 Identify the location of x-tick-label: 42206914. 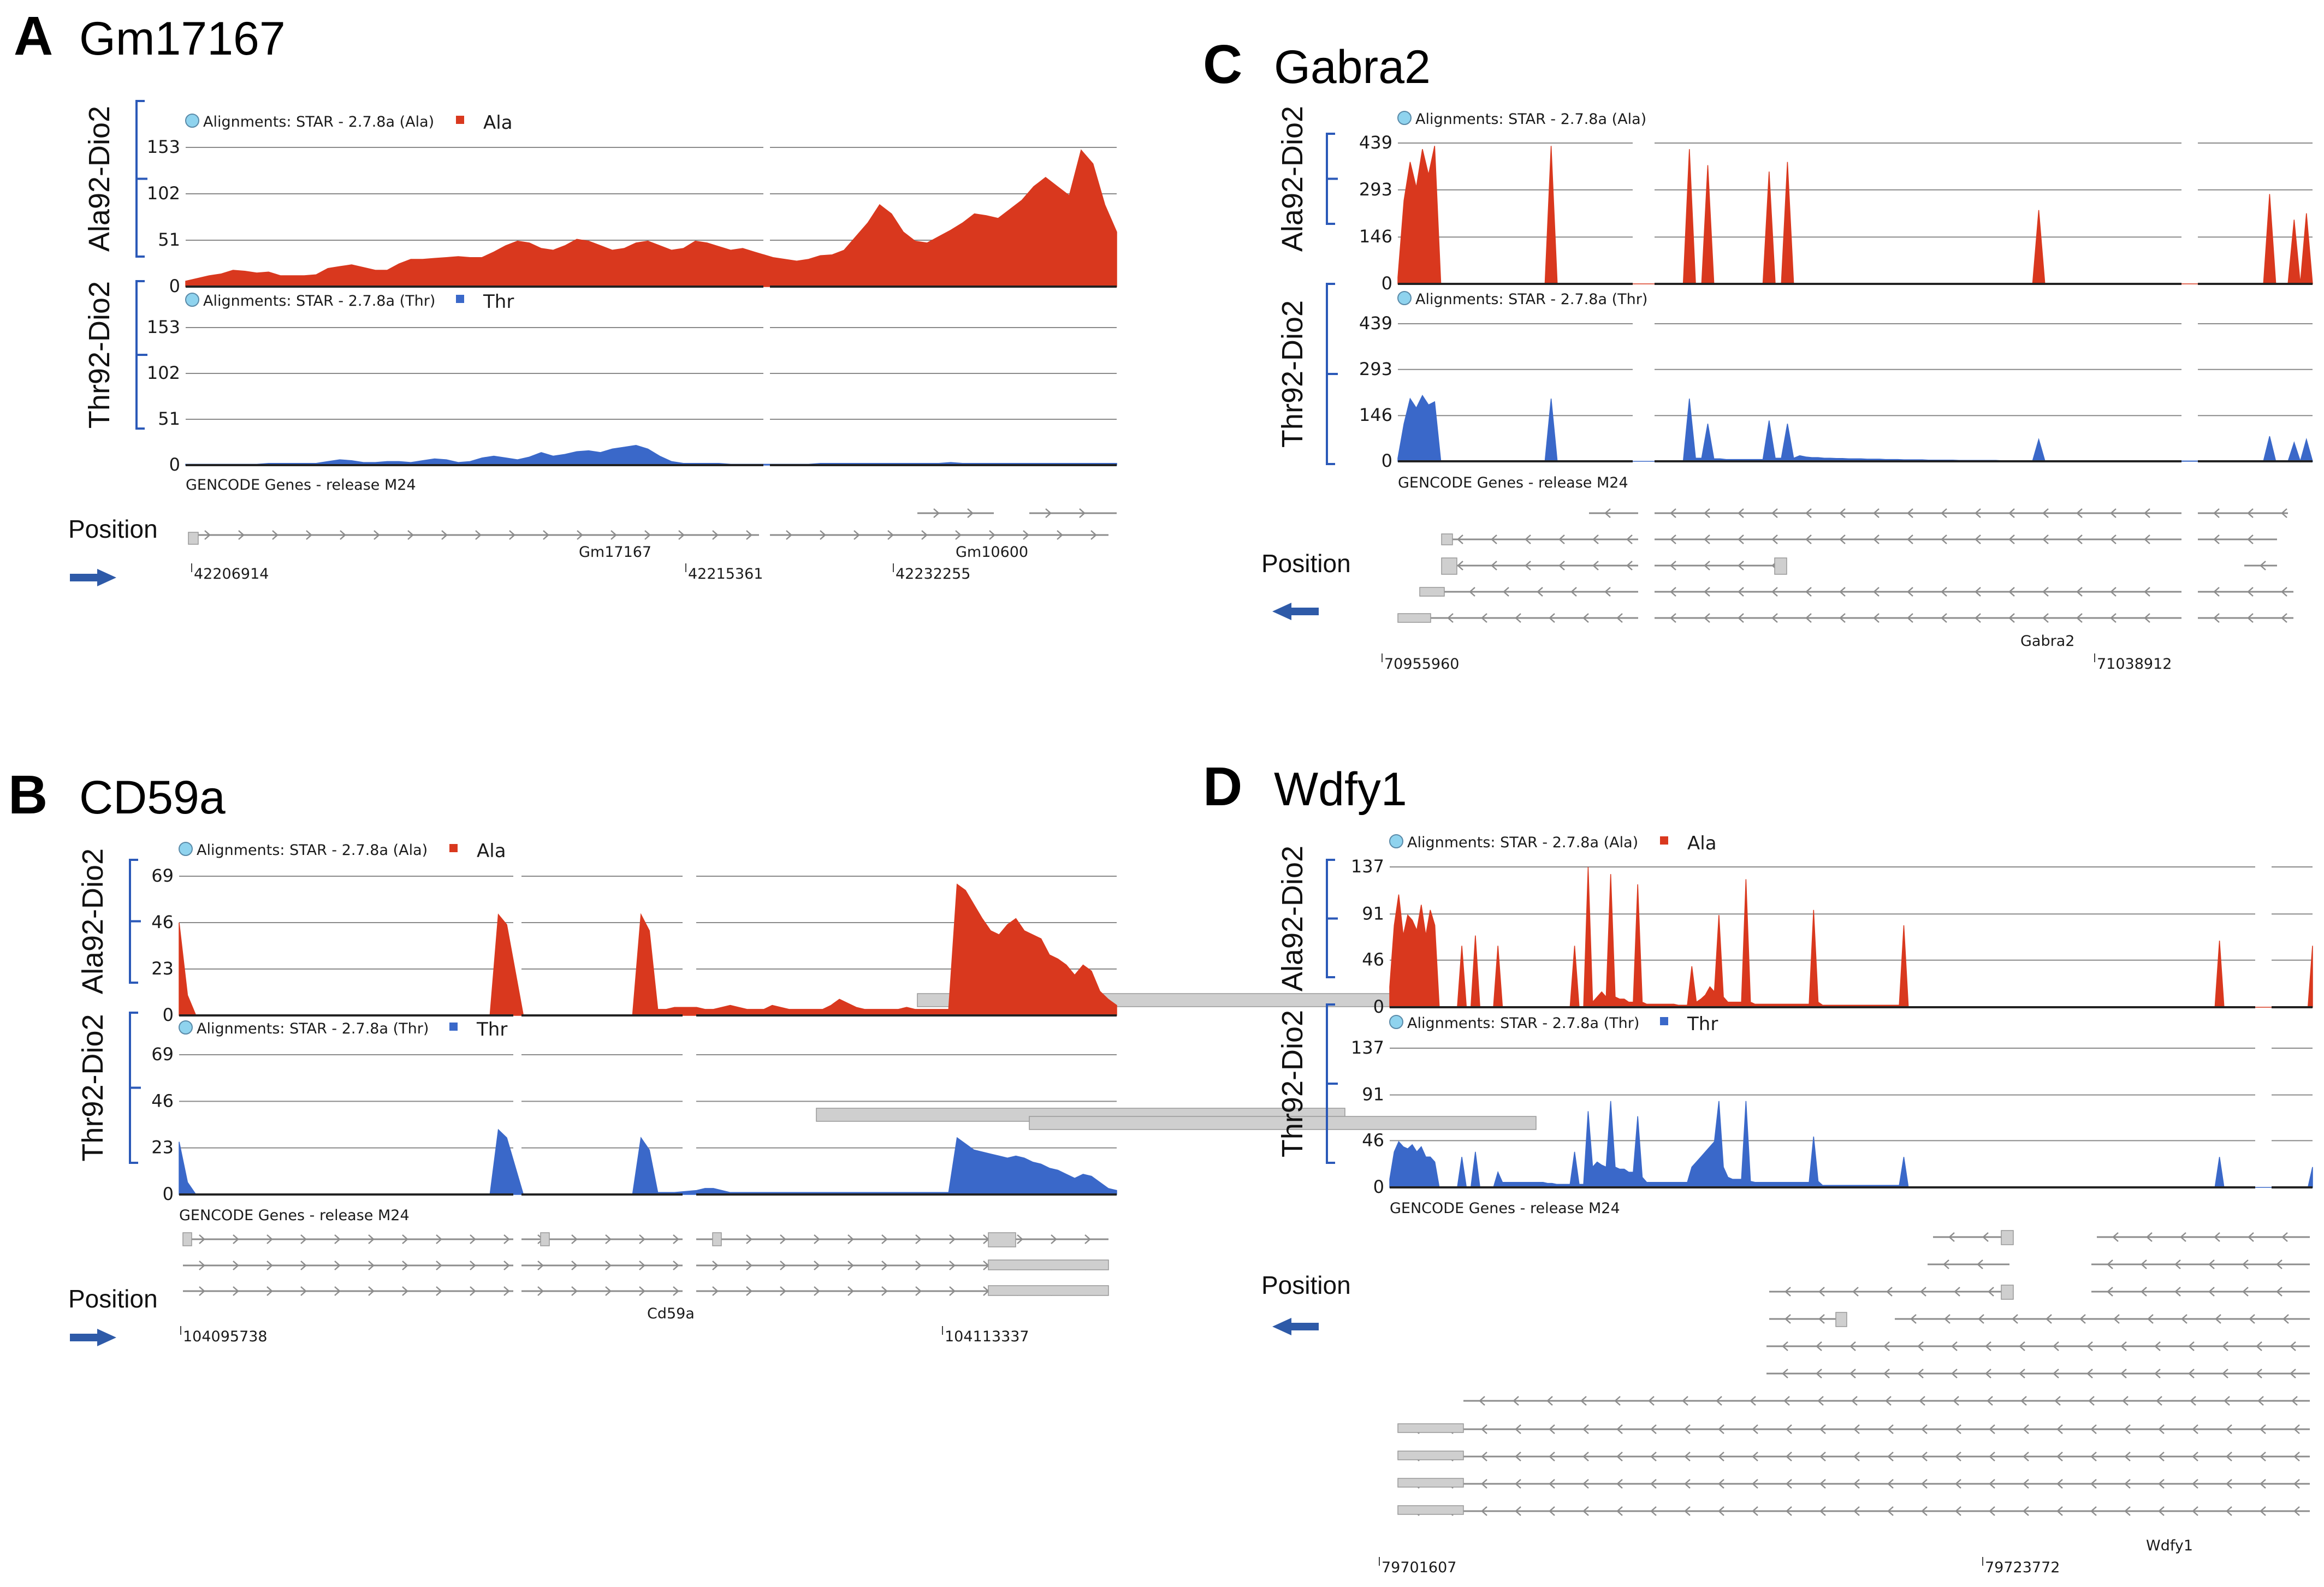
(231, 574).